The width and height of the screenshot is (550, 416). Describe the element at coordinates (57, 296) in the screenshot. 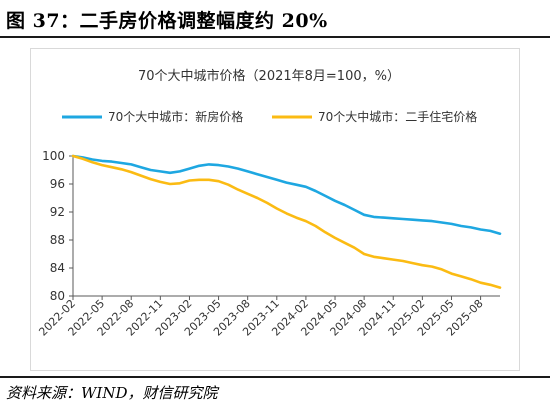

I see `y-tick-label: 80` at that location.